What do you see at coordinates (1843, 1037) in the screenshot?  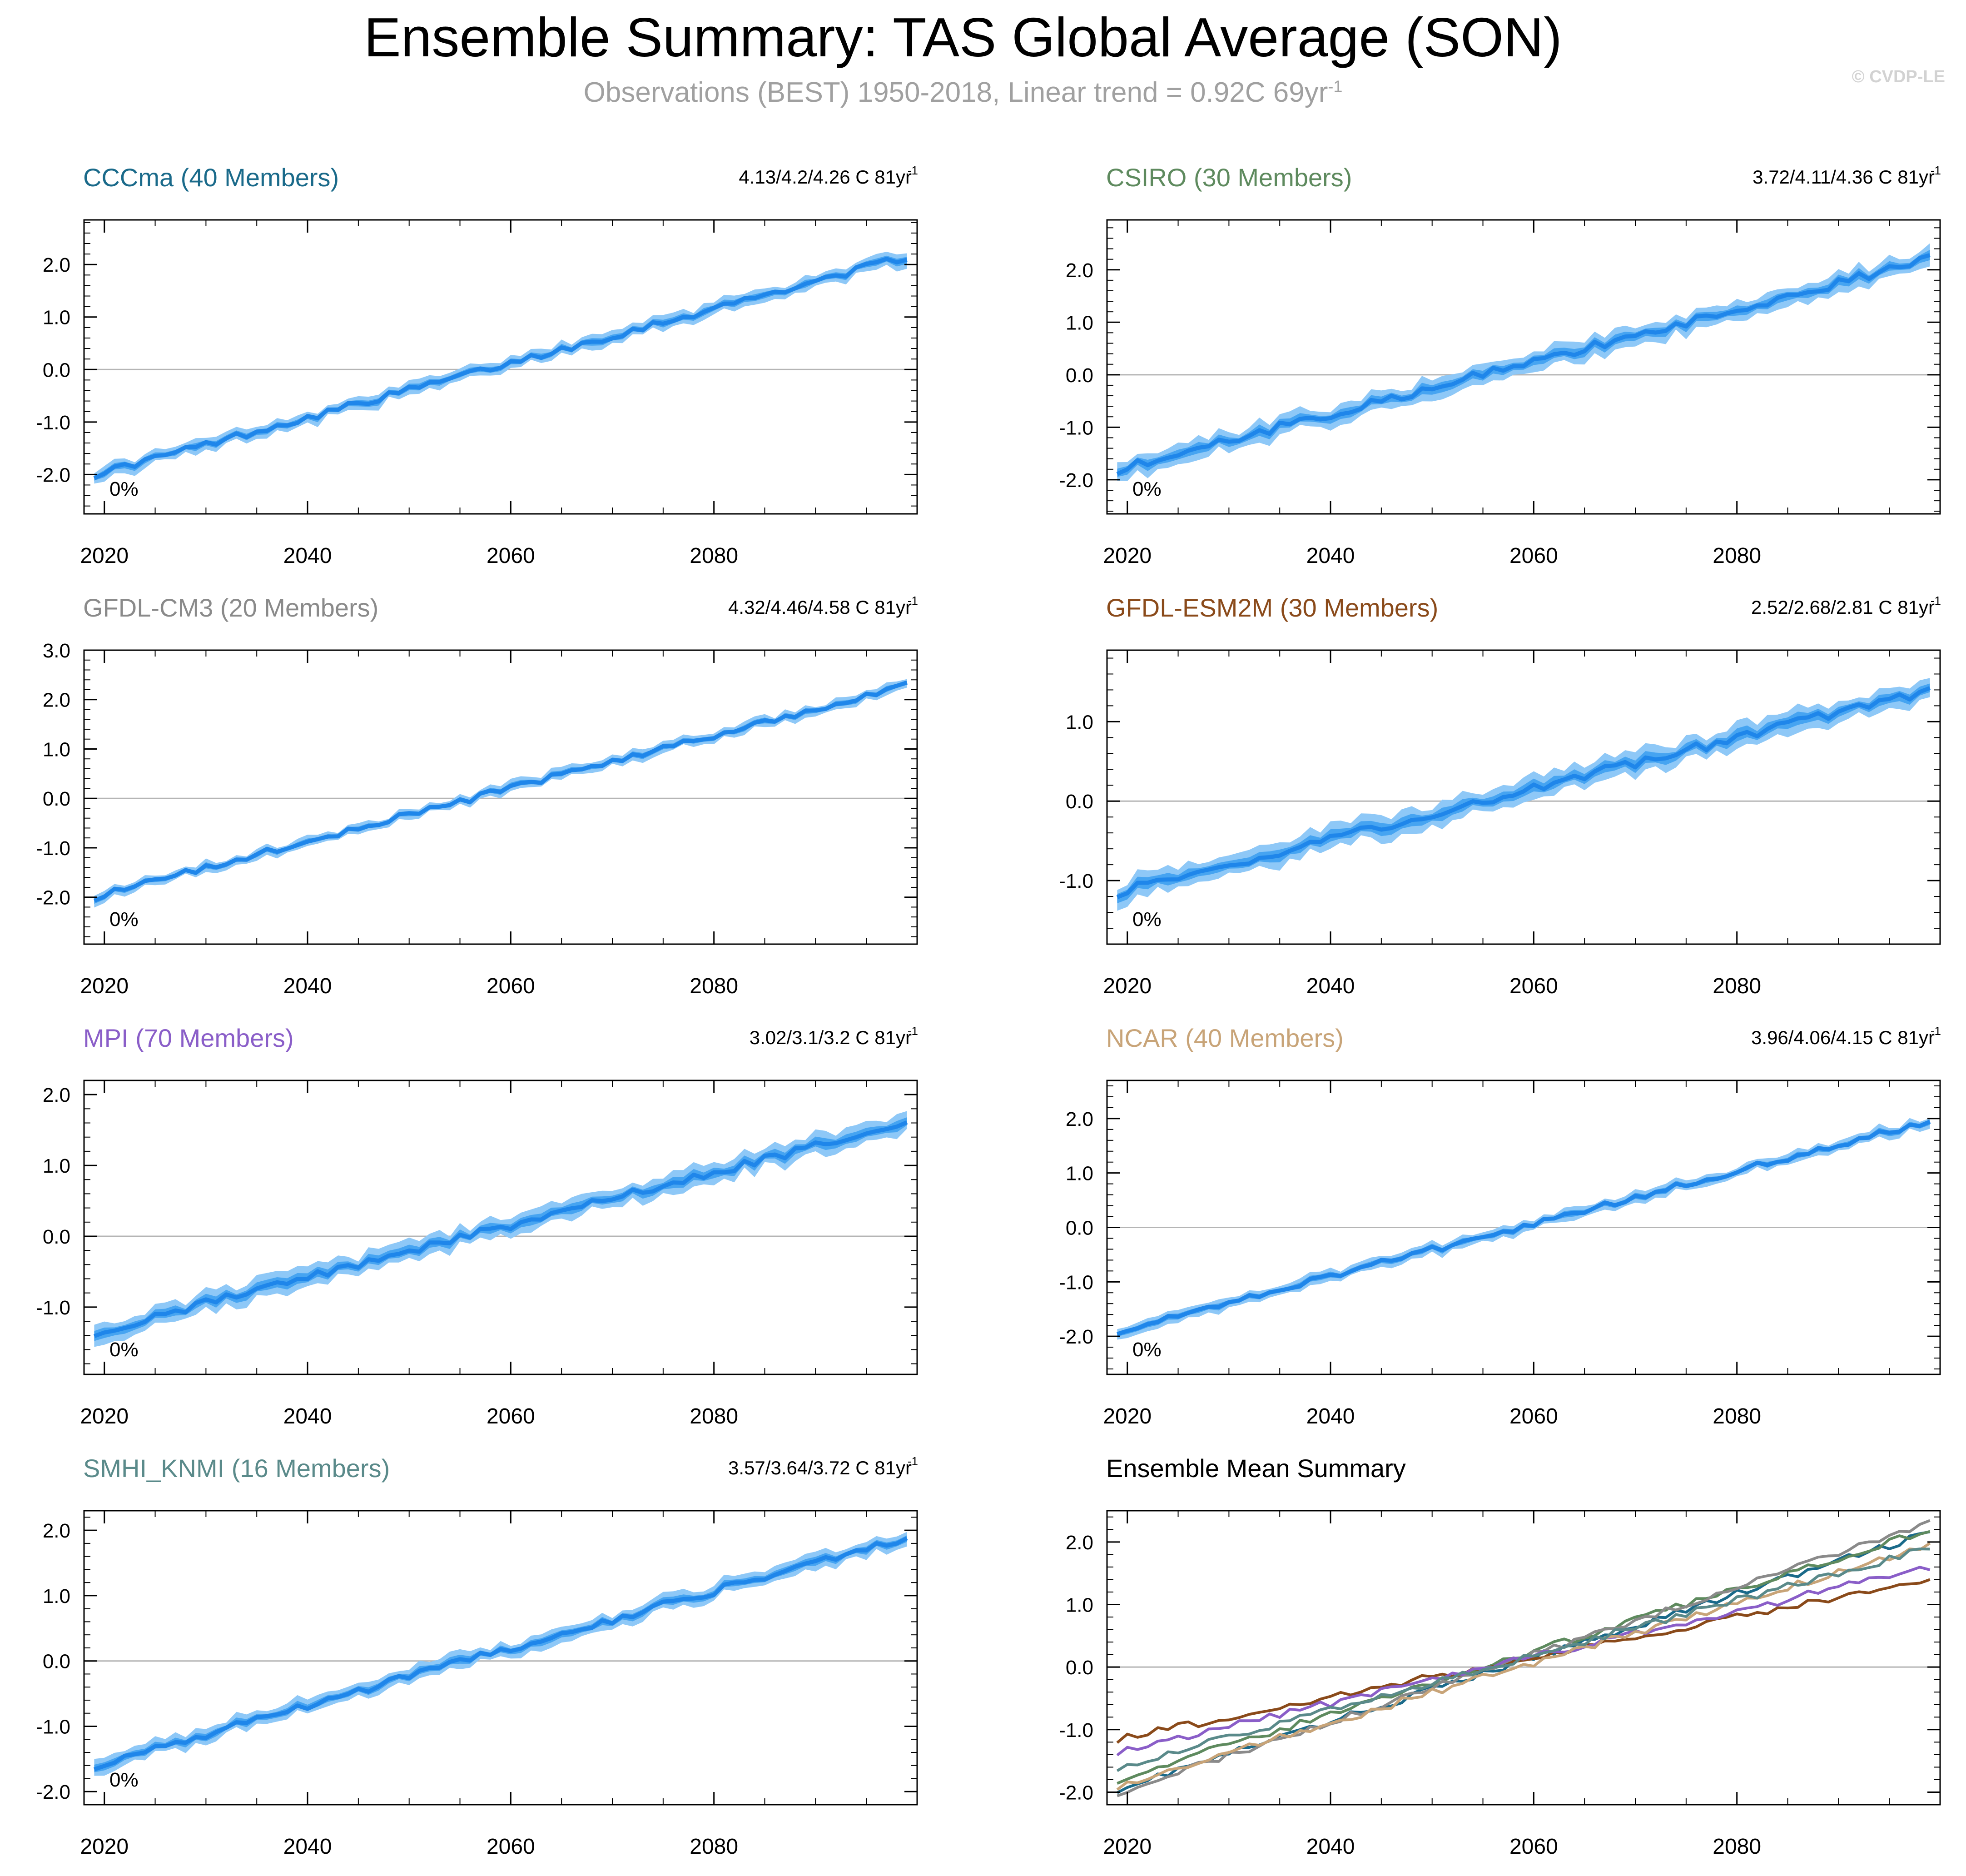 I see `trend-label: 3.96/4.06/4.15 C 81yr` at bounding box center [1843, 1037].